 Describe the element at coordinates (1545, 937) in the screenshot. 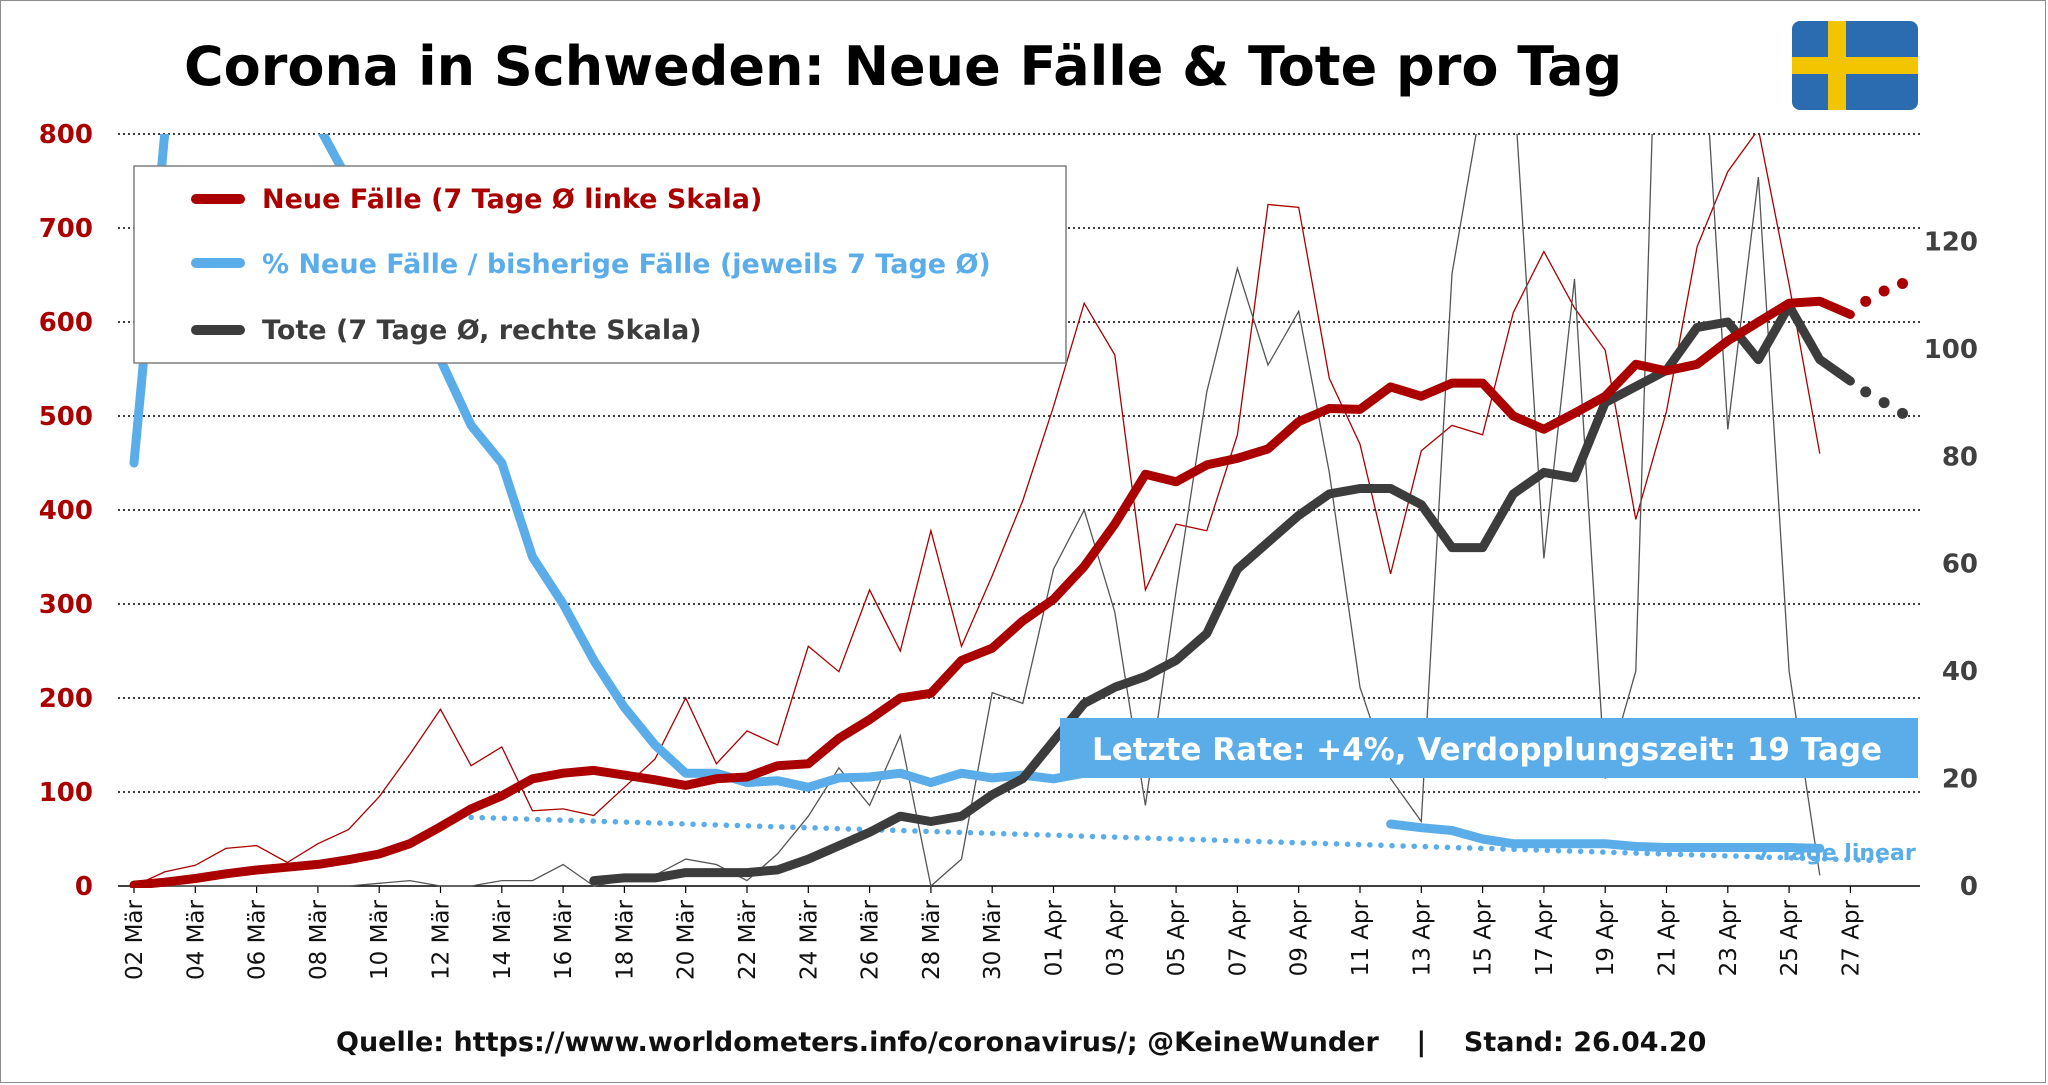

I see `x-tick-label: 17 Apr` at that location.